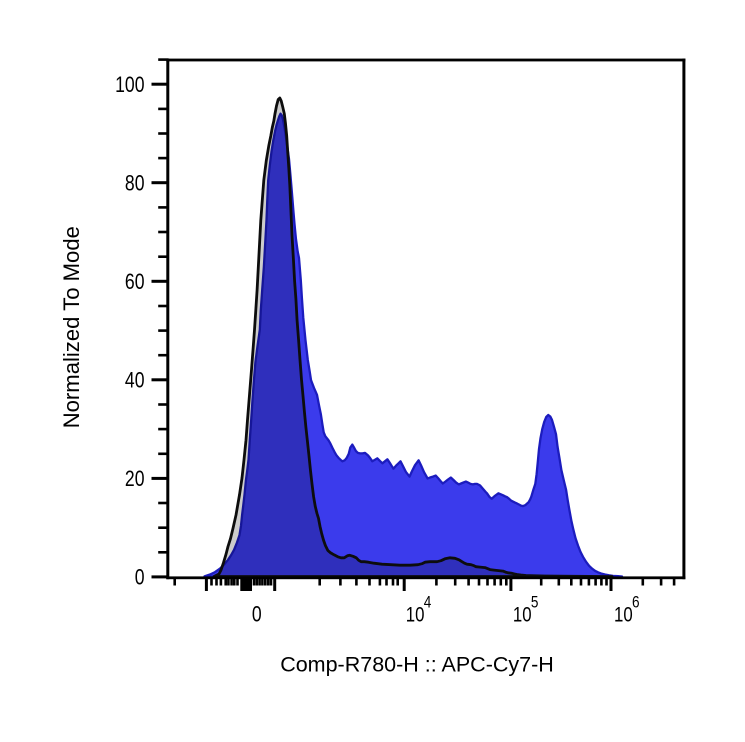  What do you see at coordinates (135, 184) in the screenshot?
I see `svg-text: 80` at bounding box center [135, 184].